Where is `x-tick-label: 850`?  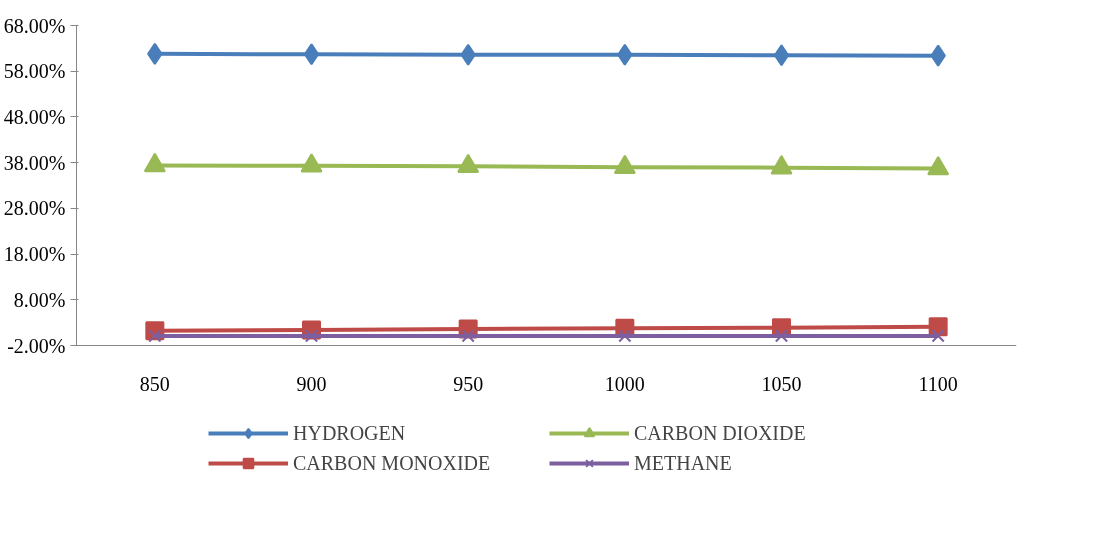 x-tick-label: 850 is located at coordinates (154, 383).